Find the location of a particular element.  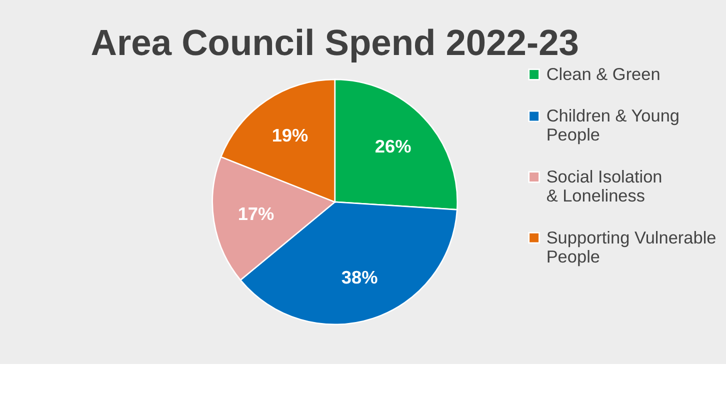

data-label: 19% is located at coordinates (290, 135).